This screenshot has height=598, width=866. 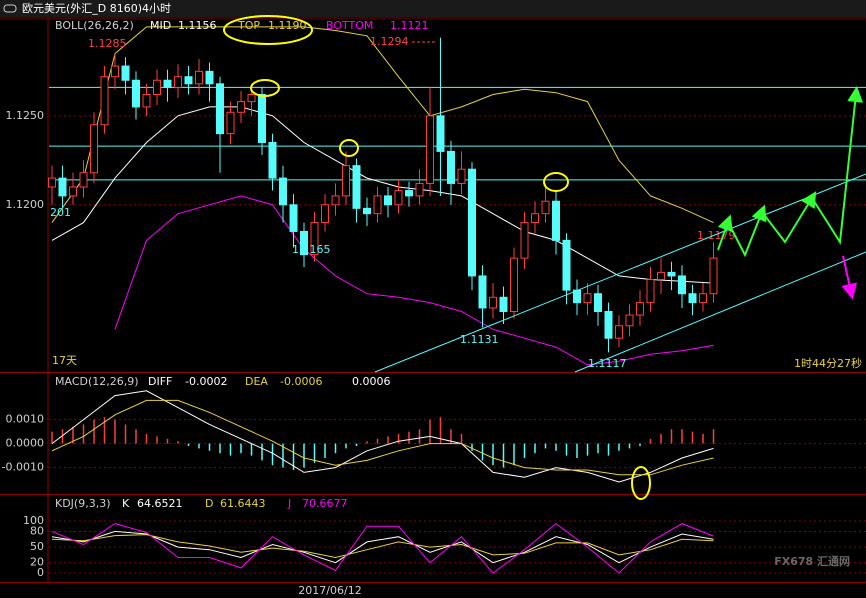 I want to click on indicator-name: DEA, so click(x=256, y=381).